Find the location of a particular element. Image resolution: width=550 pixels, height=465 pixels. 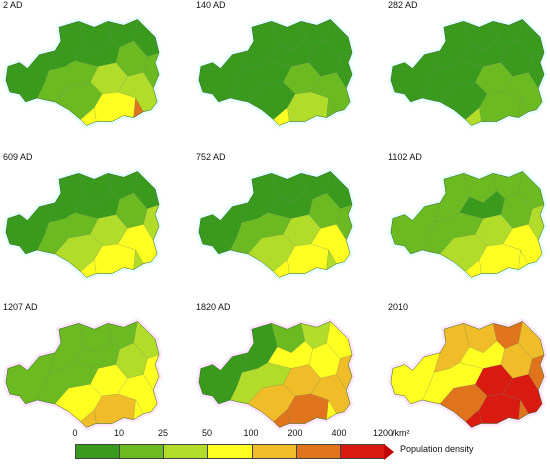

legend-tick-label: 1200 is located at coordinates (383, 433).